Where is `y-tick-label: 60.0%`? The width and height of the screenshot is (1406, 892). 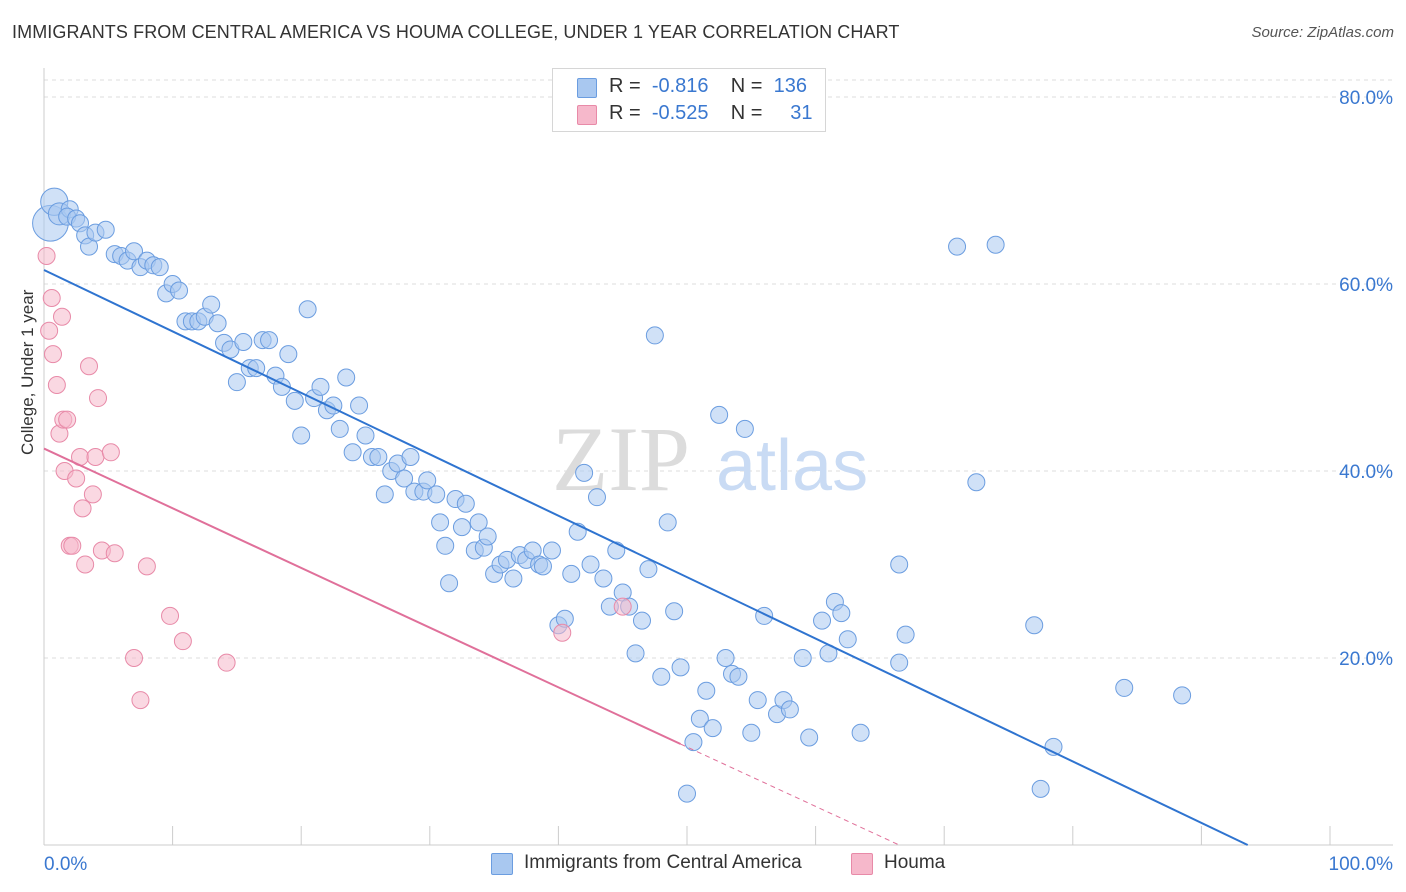 y-tick-label: 60.0% is located at coordinates (1366, 285).